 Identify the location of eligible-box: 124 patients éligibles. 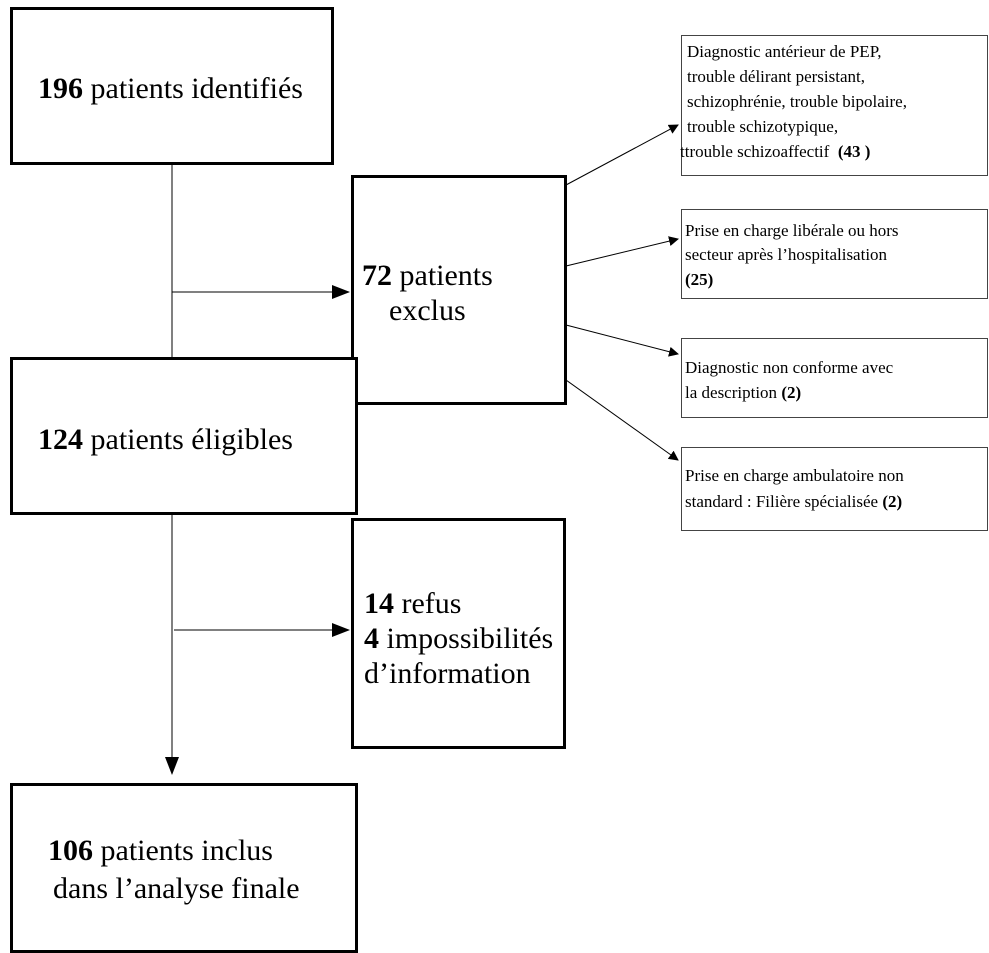
(184, 436).